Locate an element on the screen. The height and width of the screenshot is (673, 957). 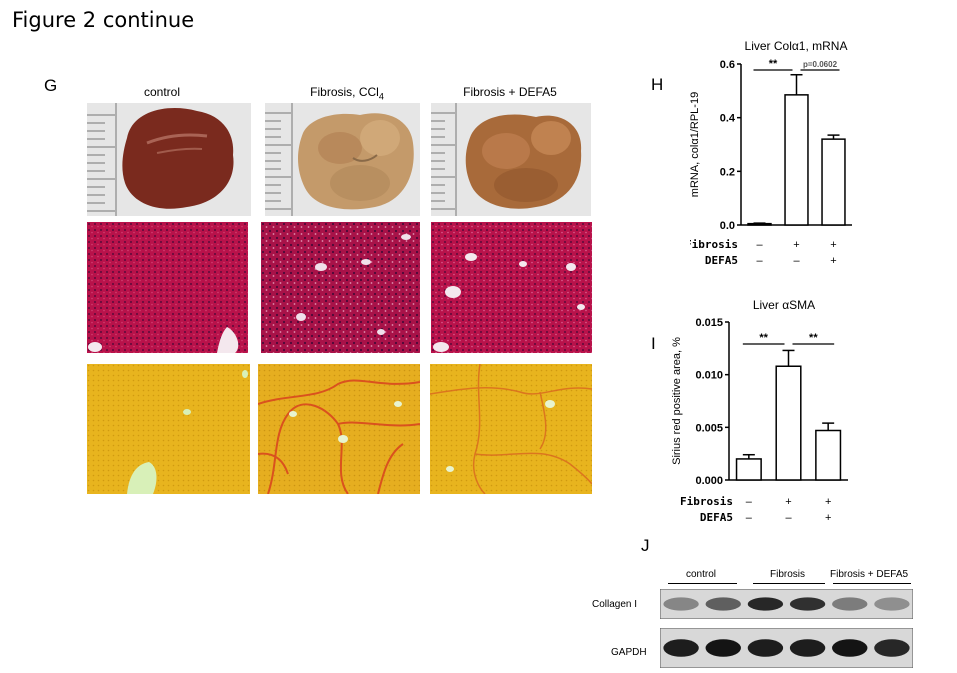
blot-row-label-collagen: Collagen I is located at coordinates (615, 604).